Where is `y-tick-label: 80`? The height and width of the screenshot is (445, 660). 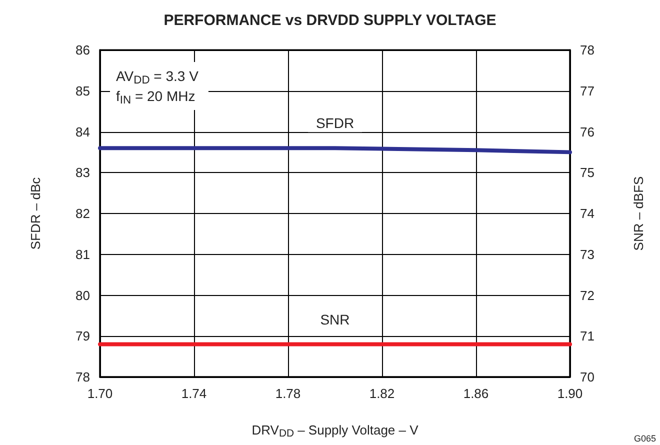 y-tick-label: 80 is located at coordinates (83, 295).